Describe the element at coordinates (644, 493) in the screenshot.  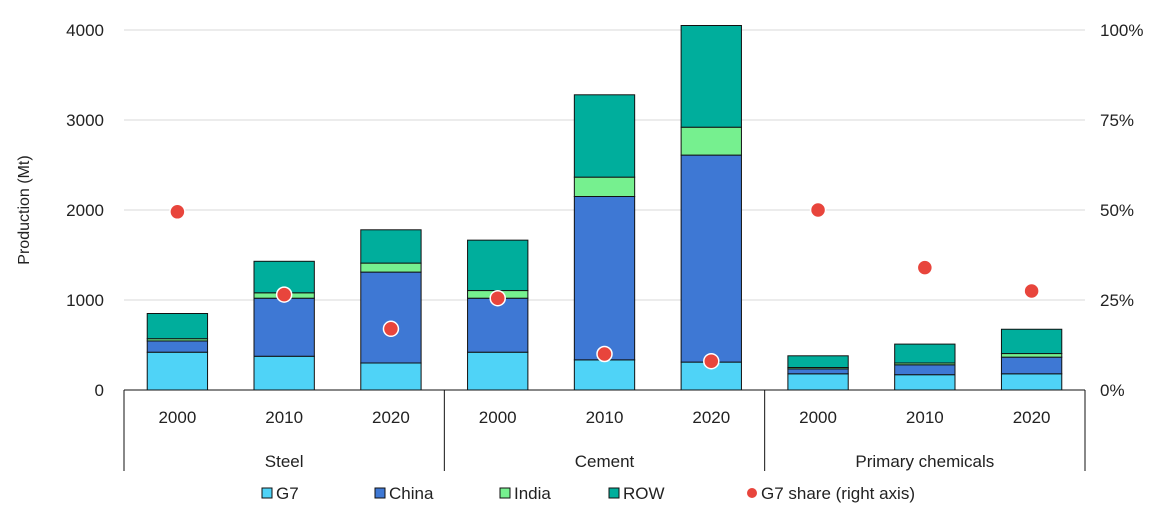
I see `legend-label: ROW` at that location.